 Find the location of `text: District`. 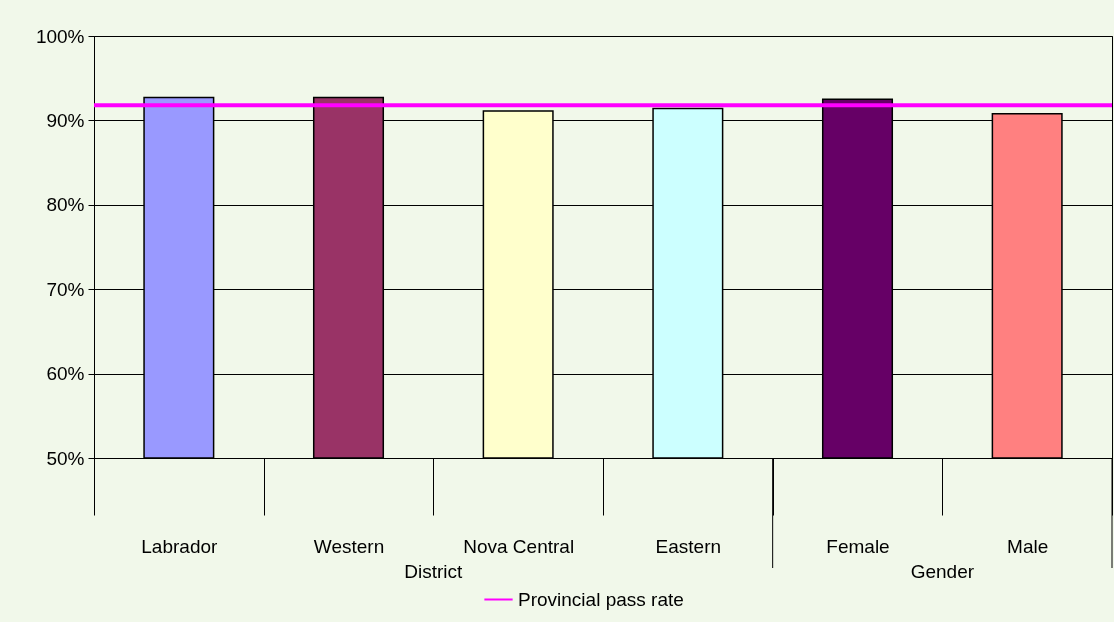

text: District is located at coordinates (434, 571).